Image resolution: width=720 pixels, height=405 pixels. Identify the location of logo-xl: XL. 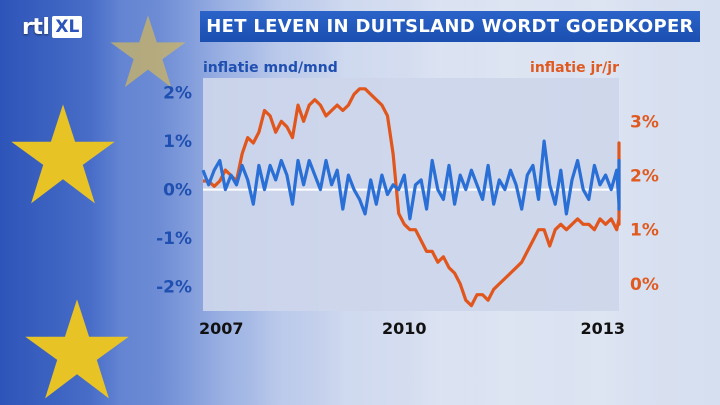
(67, 27).